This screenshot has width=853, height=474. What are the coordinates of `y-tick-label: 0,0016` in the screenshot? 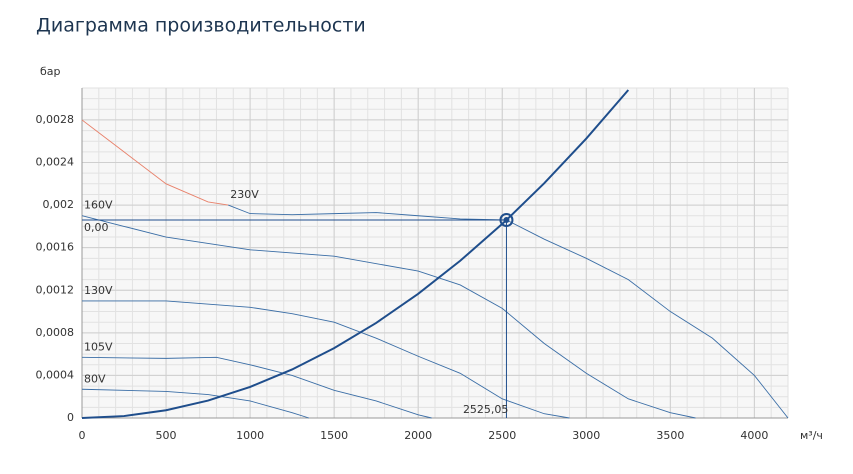 It's located at (55, 247).